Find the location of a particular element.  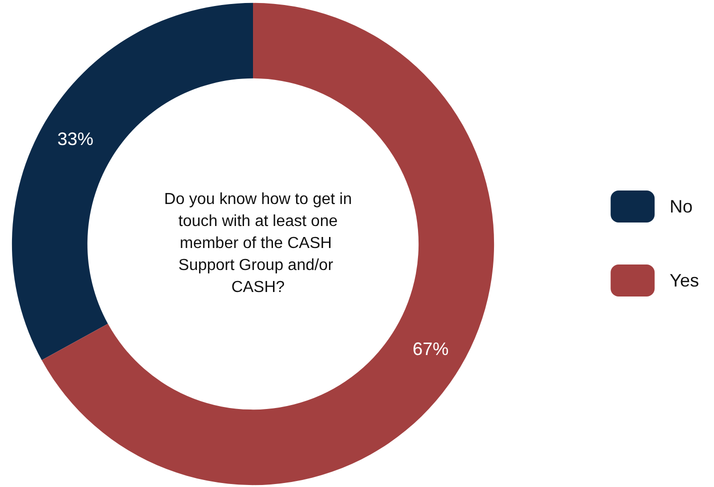

legend-label: No is located at coordinates (681, 206).